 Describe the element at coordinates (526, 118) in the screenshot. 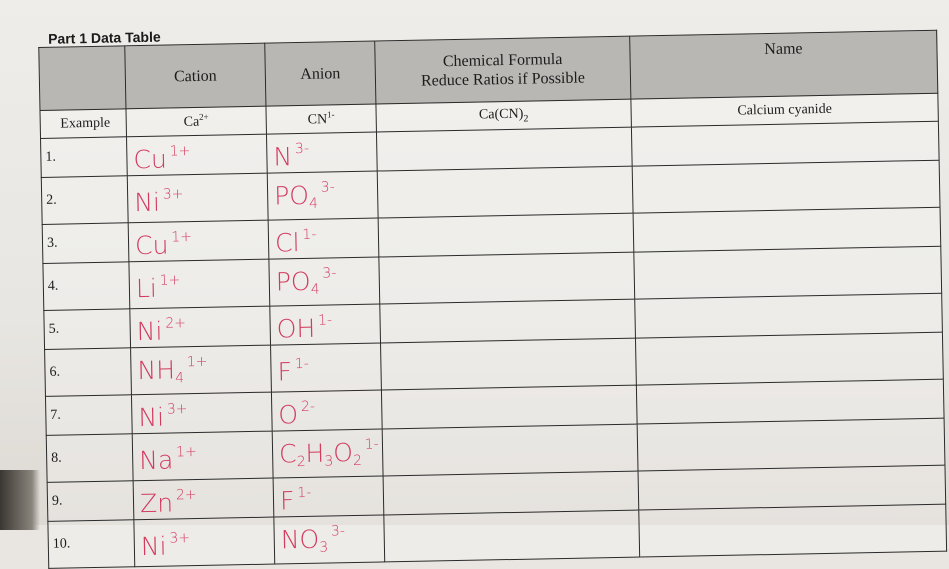

I see `example-formula-sub: 2` at that location.